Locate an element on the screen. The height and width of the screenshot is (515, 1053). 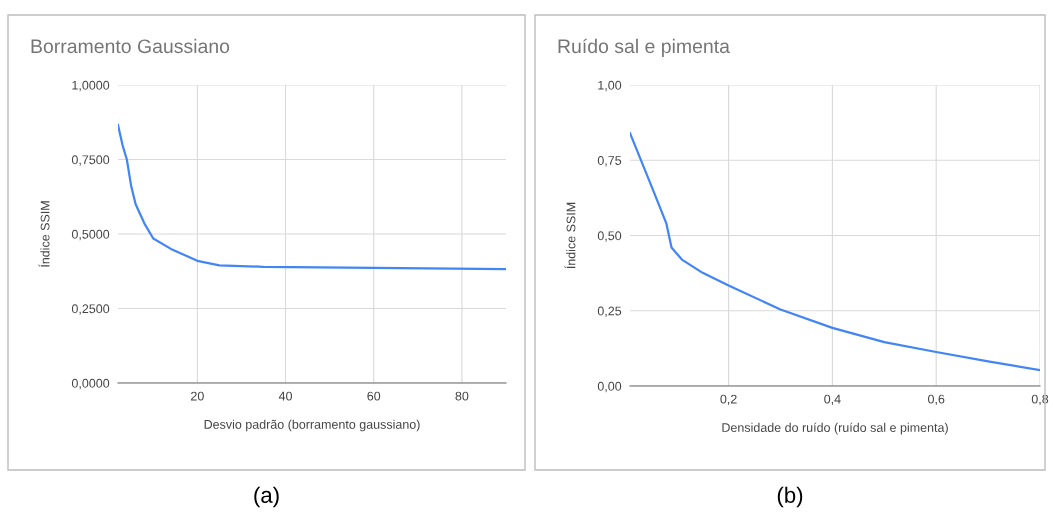
text: (b) is located at coordinates (790, 497).